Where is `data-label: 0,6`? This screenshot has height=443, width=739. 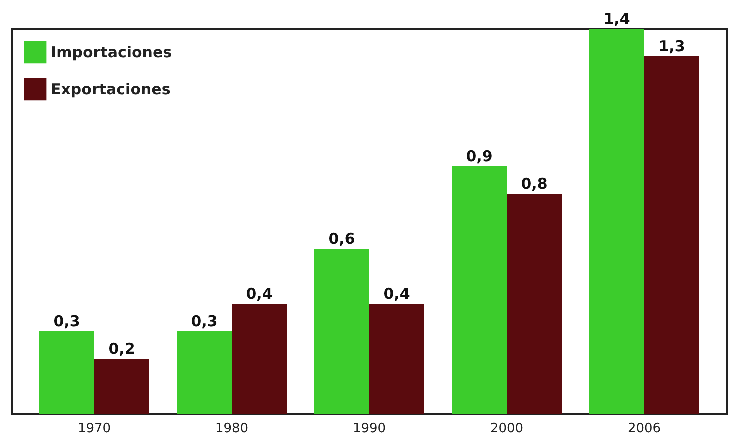 data-label: 0,6 is located at coordinates (342, 239).